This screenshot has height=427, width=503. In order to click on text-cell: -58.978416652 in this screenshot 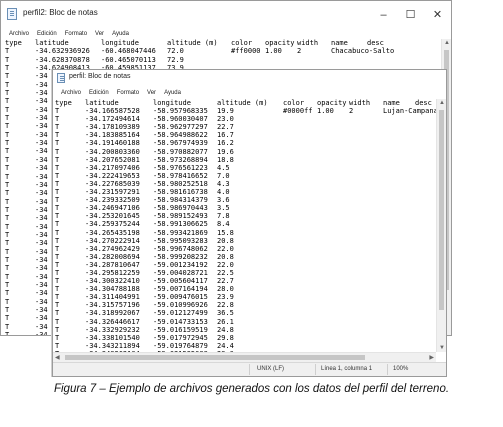, I will do `click(180, 175)`.